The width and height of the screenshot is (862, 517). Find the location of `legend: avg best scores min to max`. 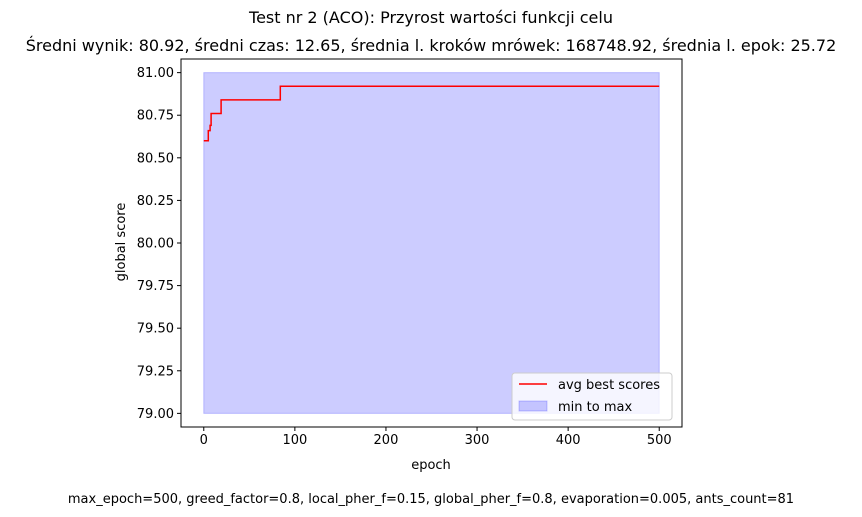

legend: avg best scores min to max is located at coordinates (592, 396).